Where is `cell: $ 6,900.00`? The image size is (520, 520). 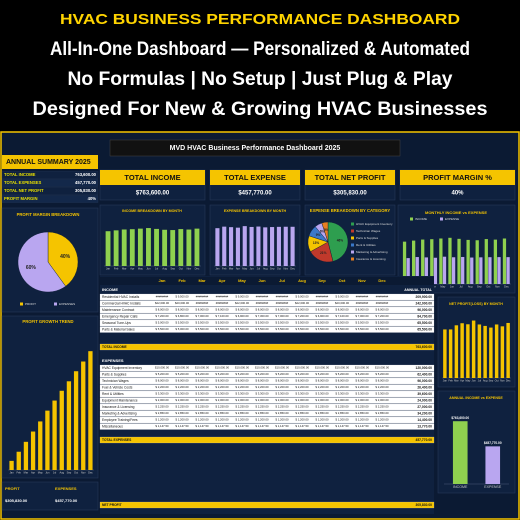 cell: $ 6,900.00 is located at coordinates (242, 316).